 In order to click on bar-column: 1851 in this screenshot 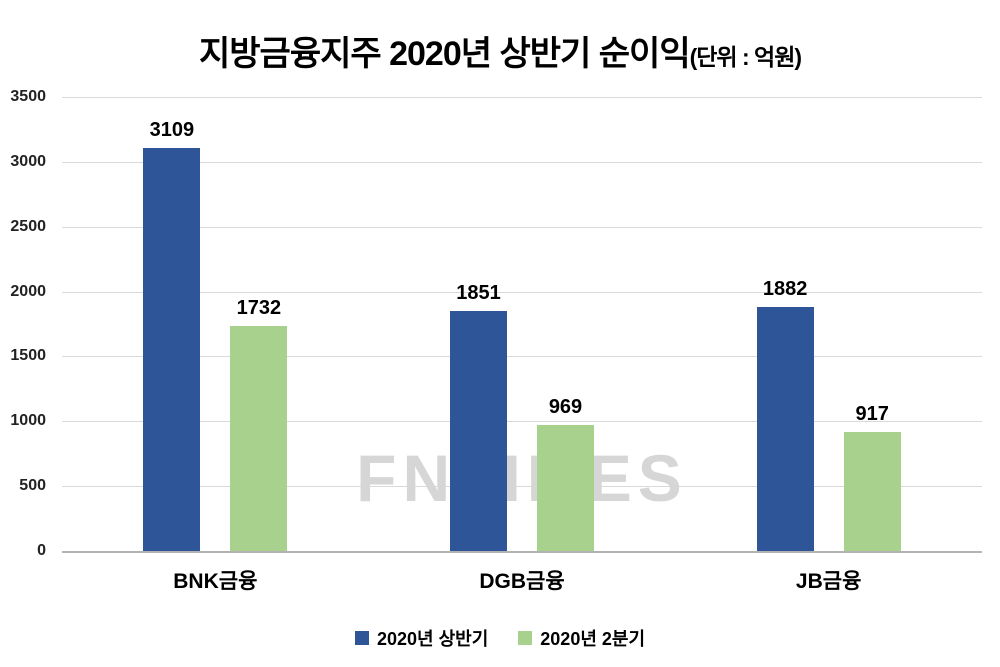, I will do `click(478, 324)`.